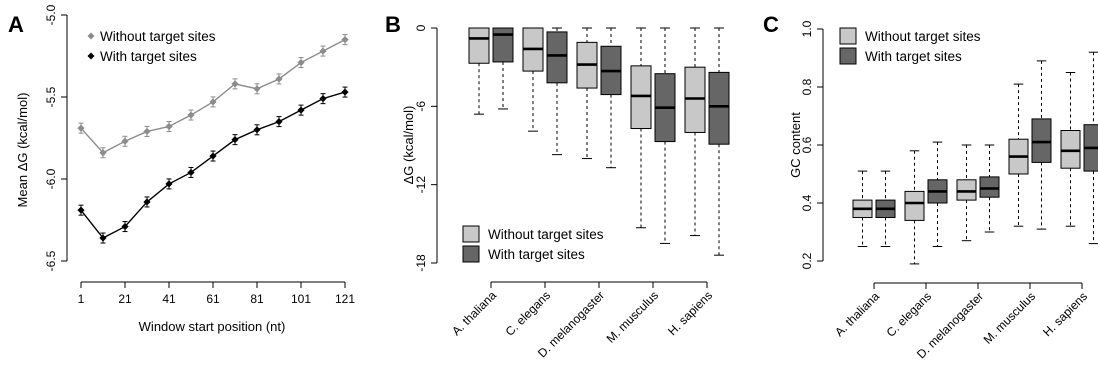 This screenshot has height=374, width=1098. What do you see at coordinates (125, 299) in the screenshot?
I see `a-x-tick-label: 21` at bounding box center [125, 299].